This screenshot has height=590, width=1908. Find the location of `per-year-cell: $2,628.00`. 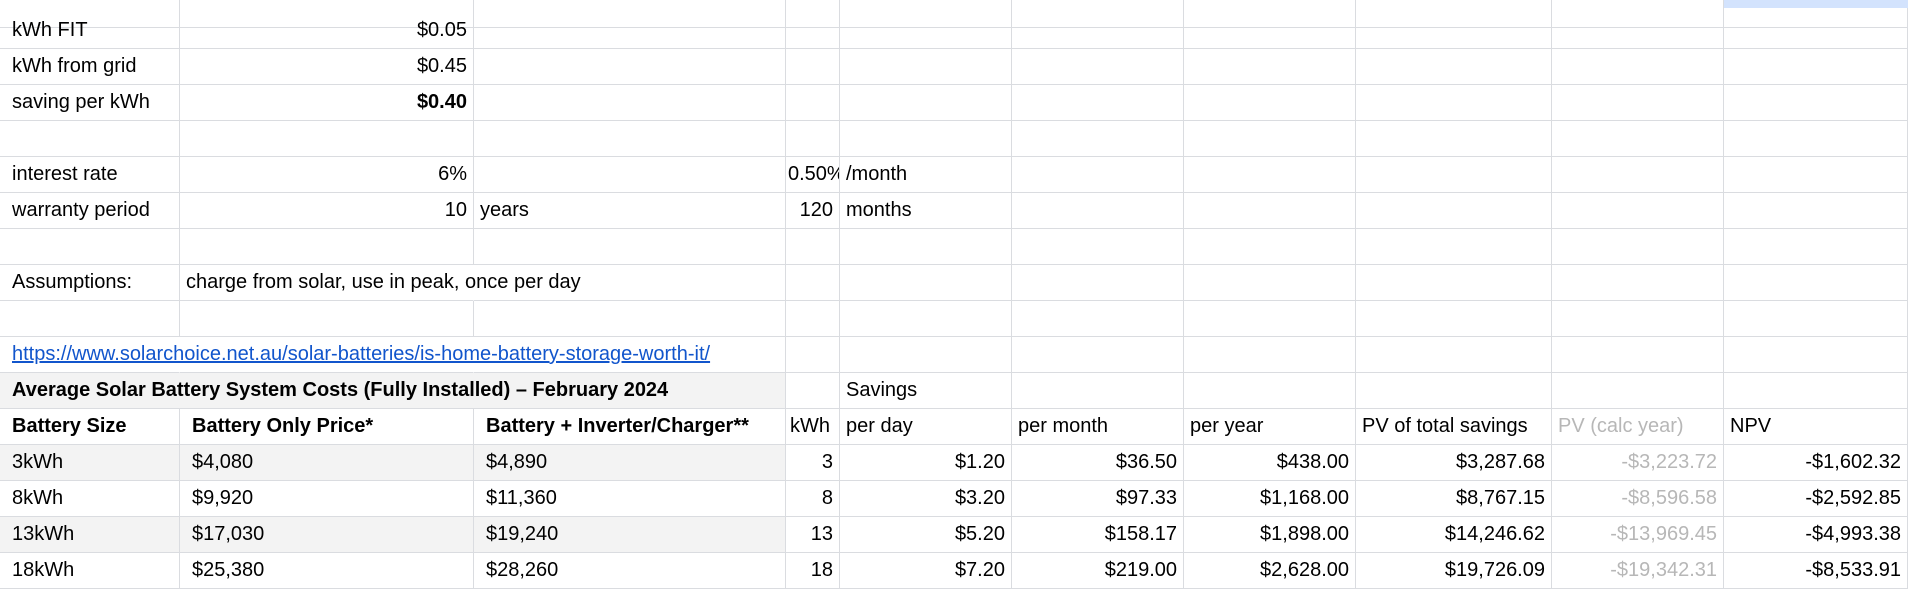

per-year-cell: $2,628.00 is located at coordinates (1270, 571).